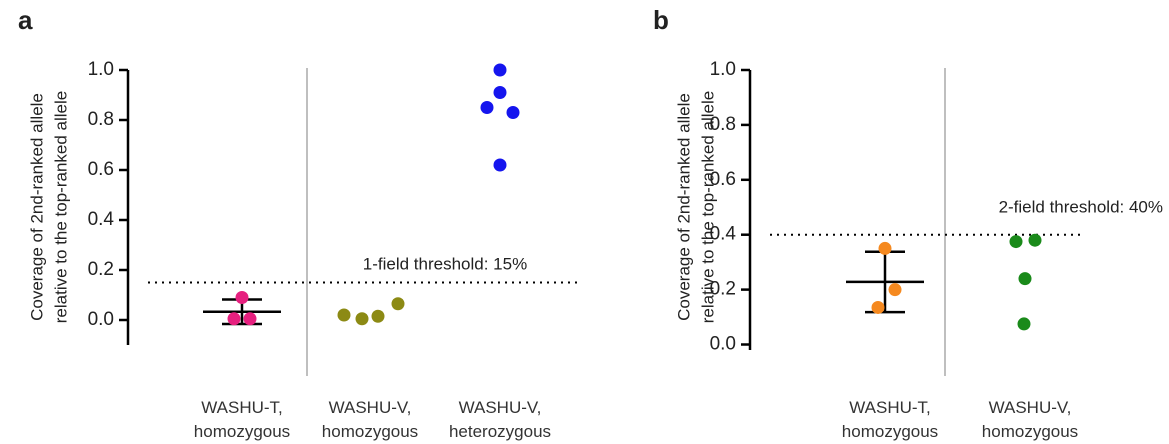  Describe the element at coordinates (500, 419) in the screenshot. I see `x-tick-label: WASHU-V, heterozygous` at that location.